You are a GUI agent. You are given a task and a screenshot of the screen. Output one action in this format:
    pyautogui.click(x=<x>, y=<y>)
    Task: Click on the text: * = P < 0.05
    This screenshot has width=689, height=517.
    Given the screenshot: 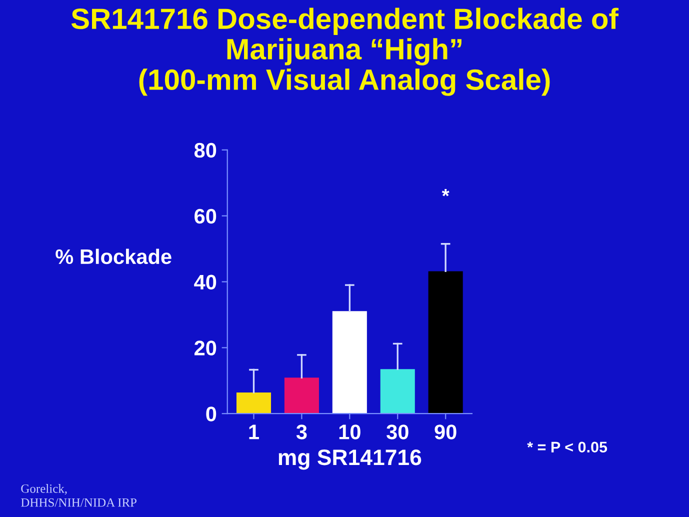 What is the action you would take?
    pyautogui.click(x=567, y=447)
    